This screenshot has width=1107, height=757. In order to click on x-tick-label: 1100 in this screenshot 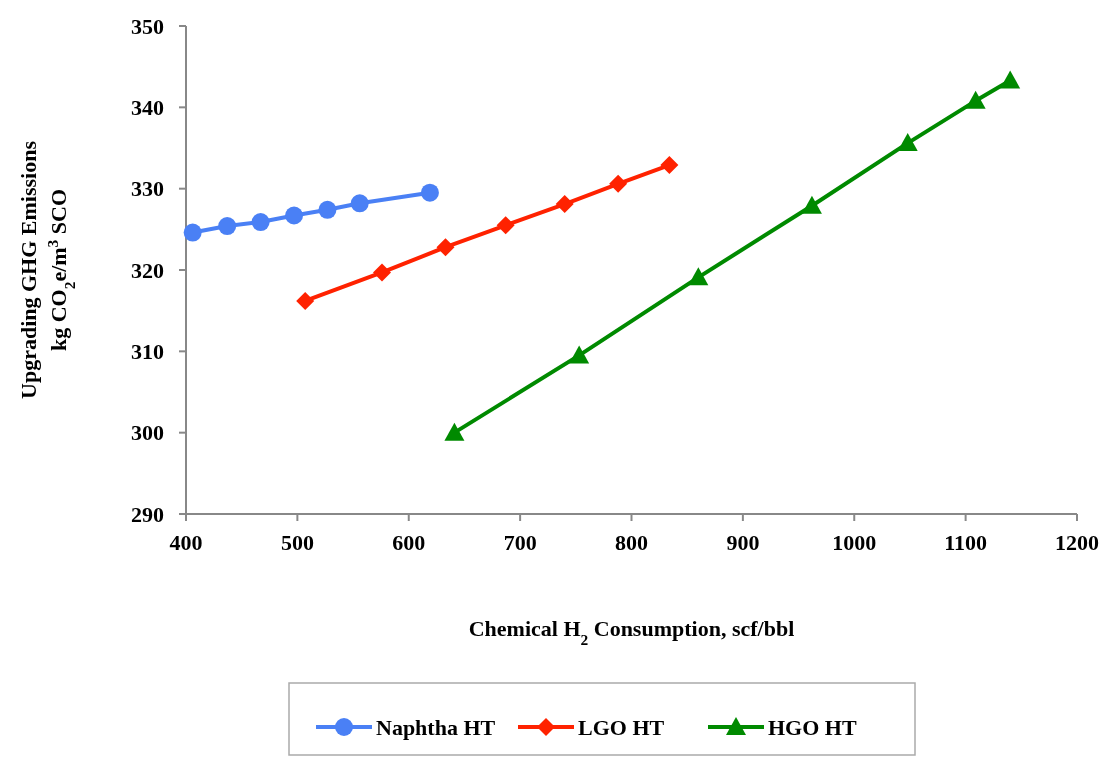, I will do `click(966, 542)`.